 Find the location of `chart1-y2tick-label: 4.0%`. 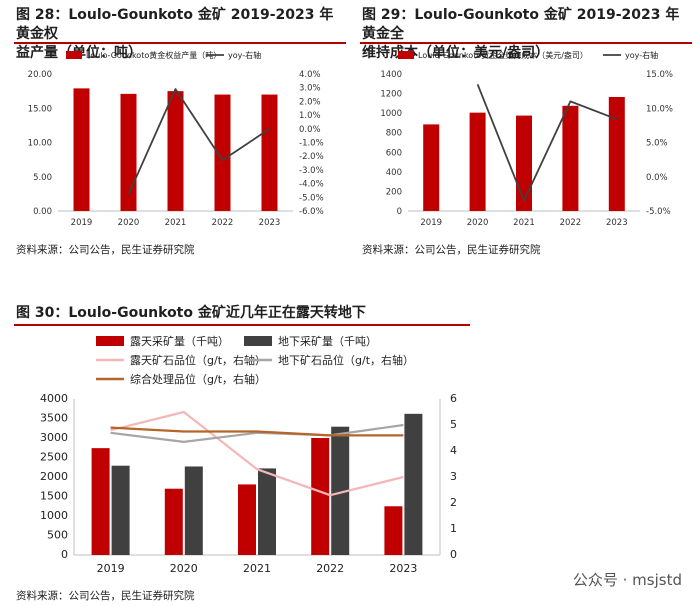

chart1-y2tick-label: 4.0% is located at coordinates (310, 75).